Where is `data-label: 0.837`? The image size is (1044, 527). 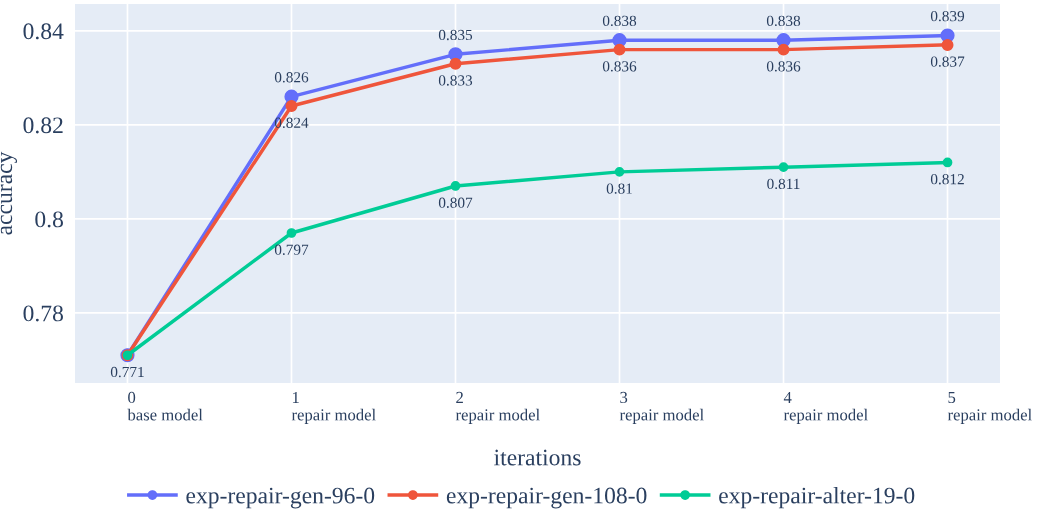 data-label: 0.837 is located at coordinates (947, 61).